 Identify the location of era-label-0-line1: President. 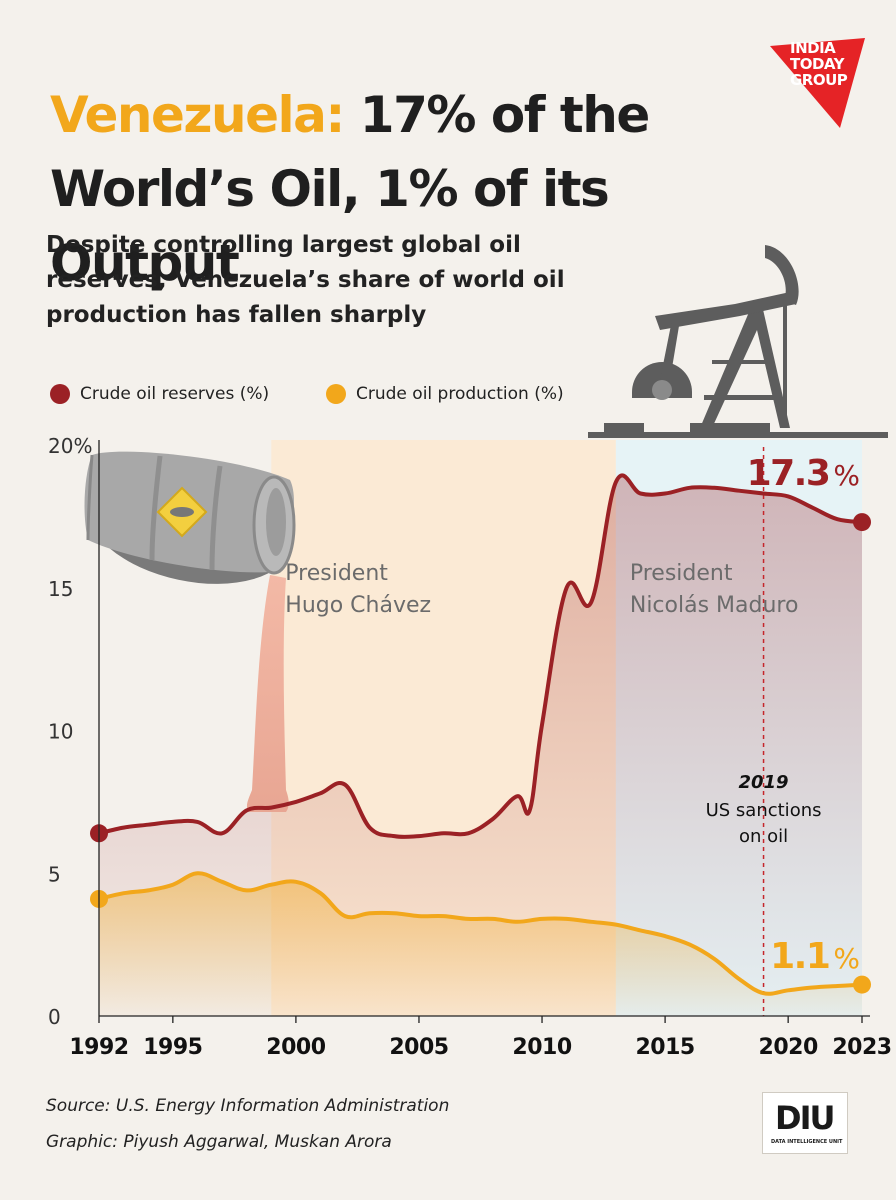
(336, 573).